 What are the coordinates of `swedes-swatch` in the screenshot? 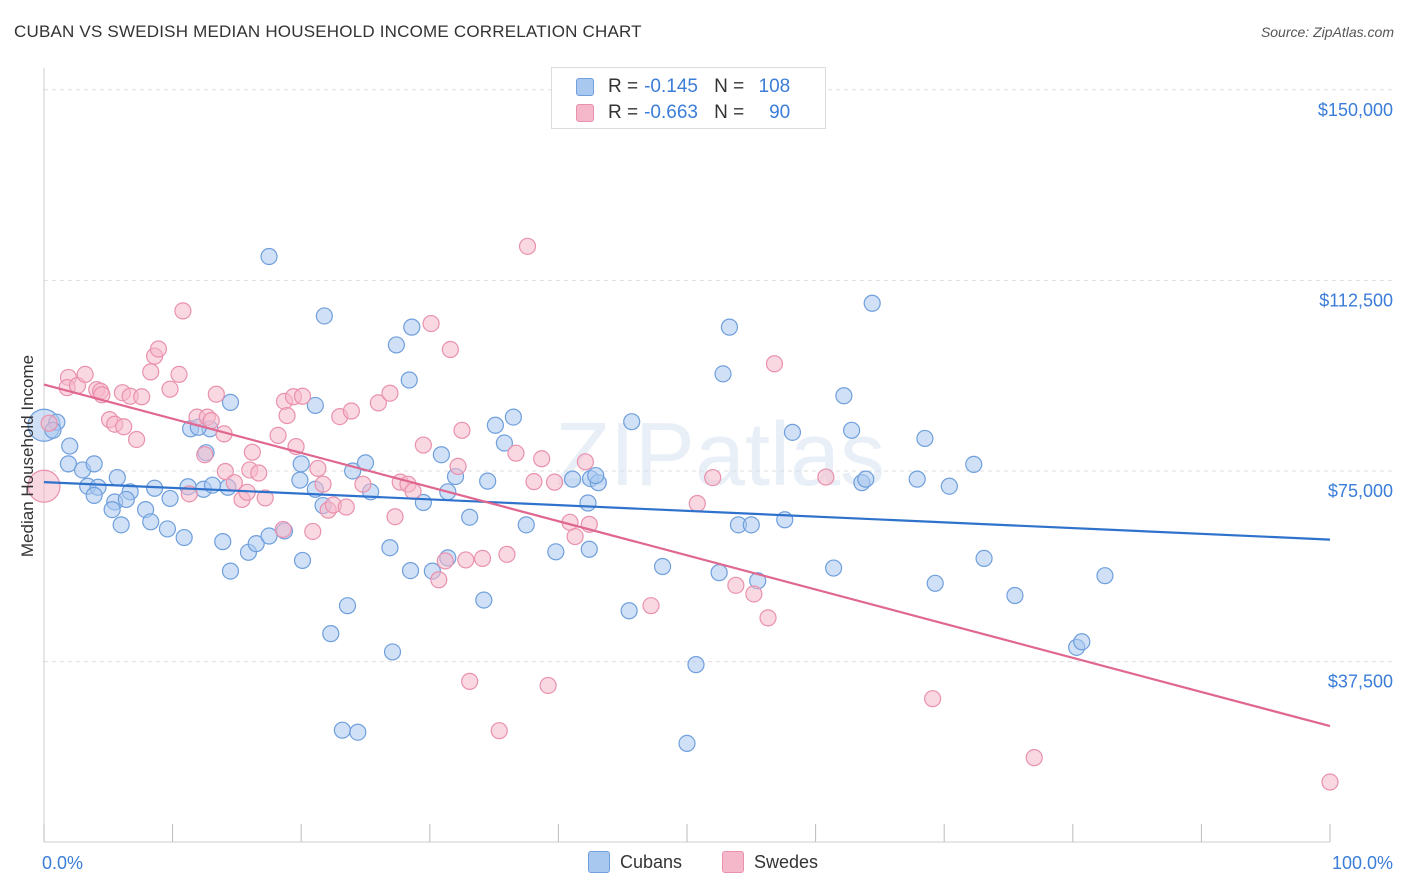 It's located at (733, 862).